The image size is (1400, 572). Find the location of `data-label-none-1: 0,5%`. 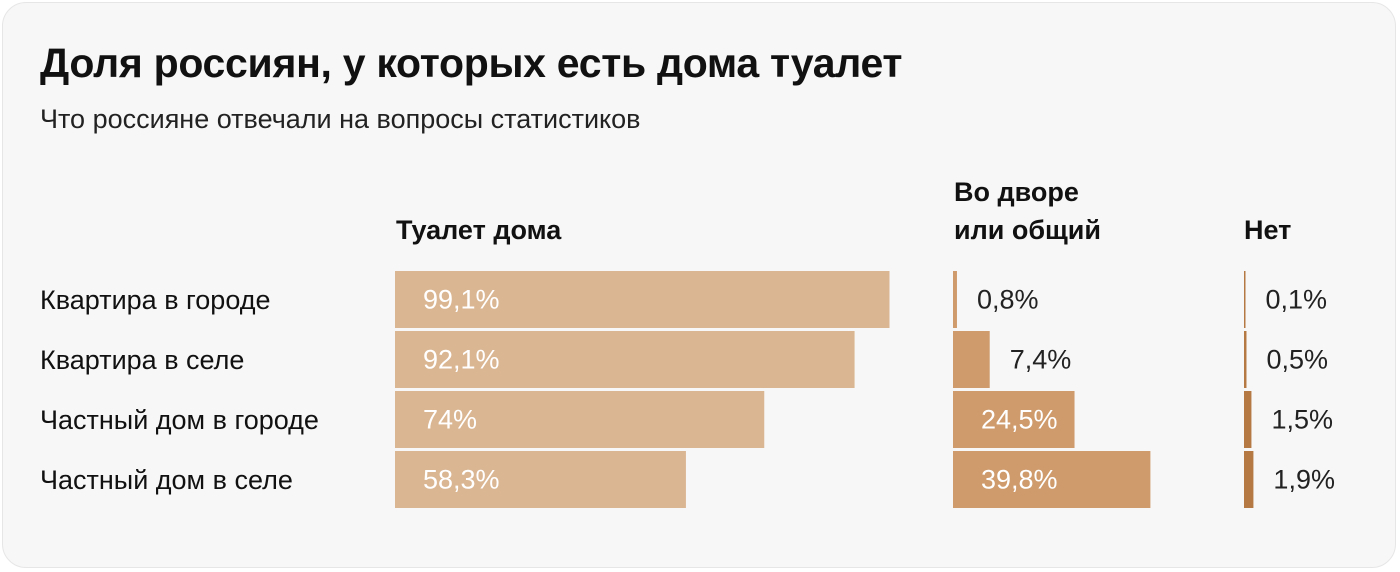

data-label-none-1: 0,5% is located at coordinates (1297, 360).